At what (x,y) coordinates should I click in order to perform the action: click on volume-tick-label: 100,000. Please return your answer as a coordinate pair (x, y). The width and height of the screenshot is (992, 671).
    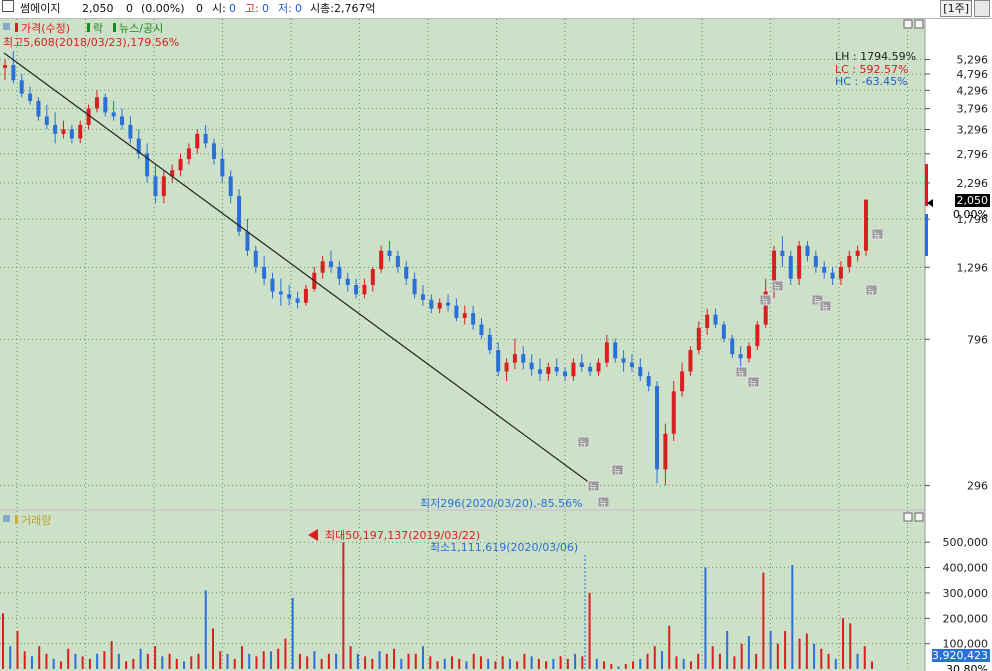
    Looking at the image, I should click on (966, 644).